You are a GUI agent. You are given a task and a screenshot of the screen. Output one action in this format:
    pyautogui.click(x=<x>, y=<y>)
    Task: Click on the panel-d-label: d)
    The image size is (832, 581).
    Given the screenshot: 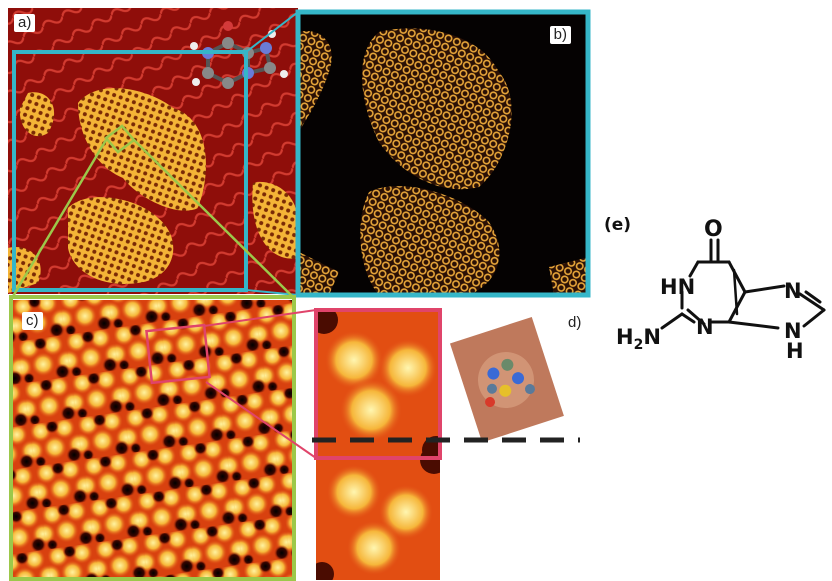 What is the action you would take?
    pyautogui.click(x=575, y=322)
    